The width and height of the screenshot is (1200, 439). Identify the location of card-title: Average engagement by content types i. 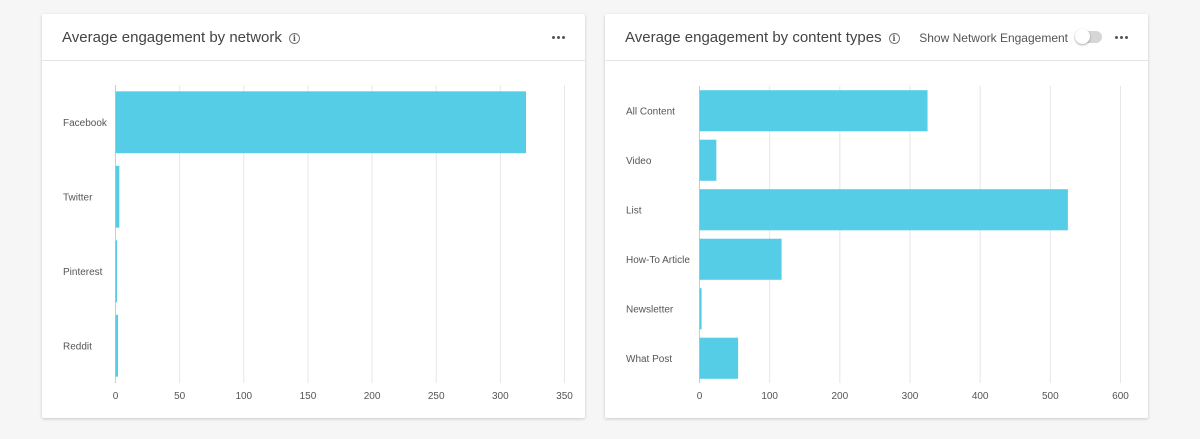
(762, 37).